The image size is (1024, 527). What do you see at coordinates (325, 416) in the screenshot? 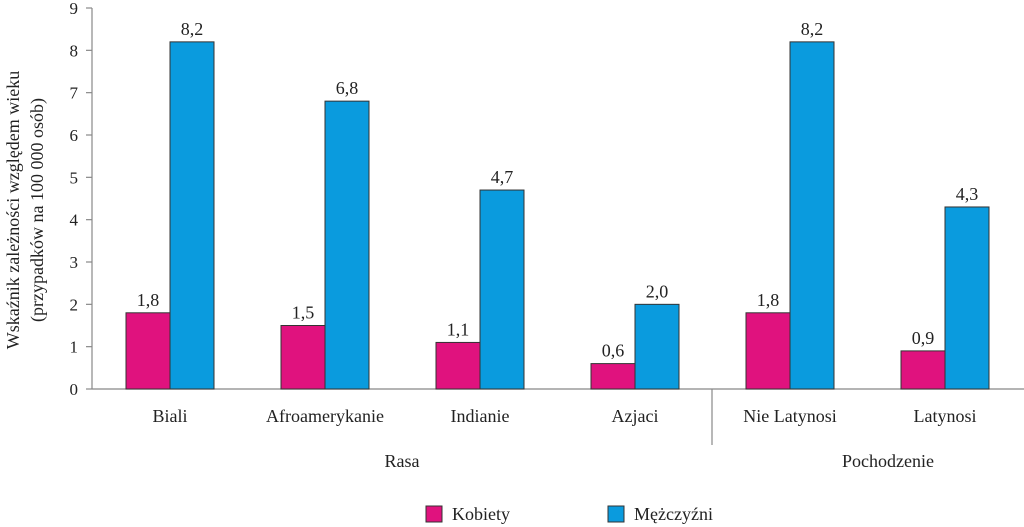
I see `x-tick-label: Afroamerykanie` at bounding box center [325, 416].